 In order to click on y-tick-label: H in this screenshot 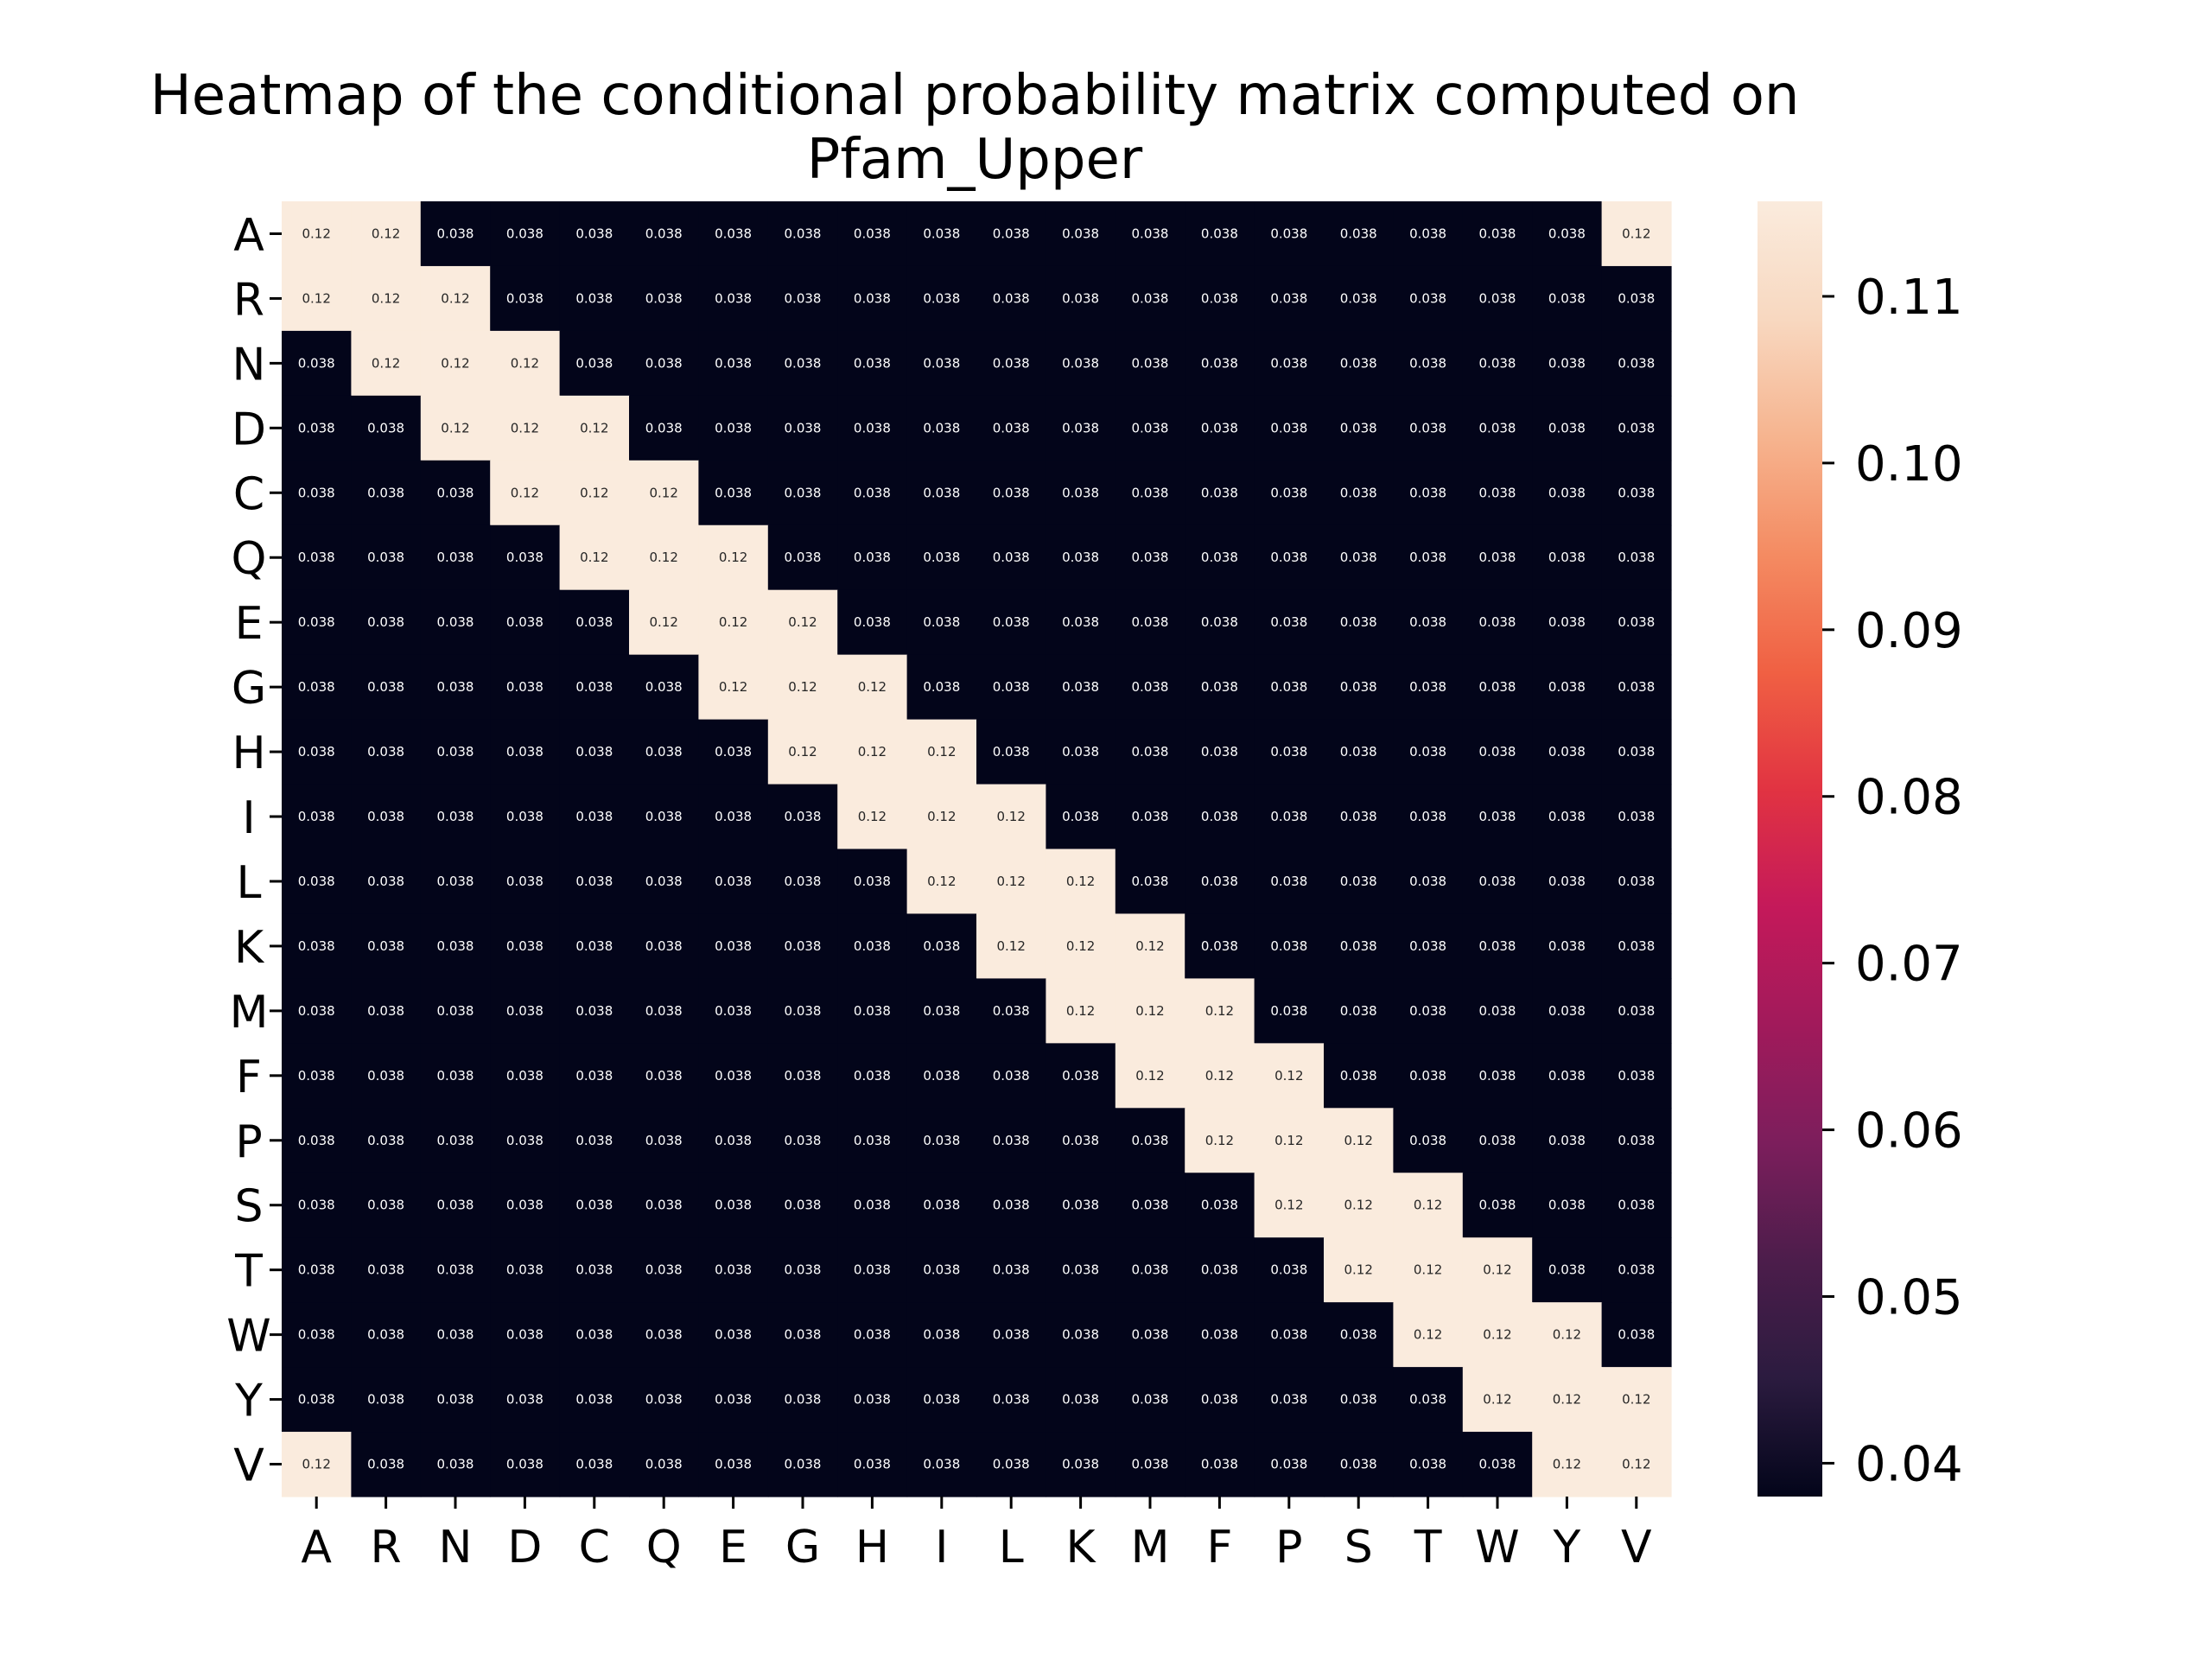, I will do `click(248, 753)`.